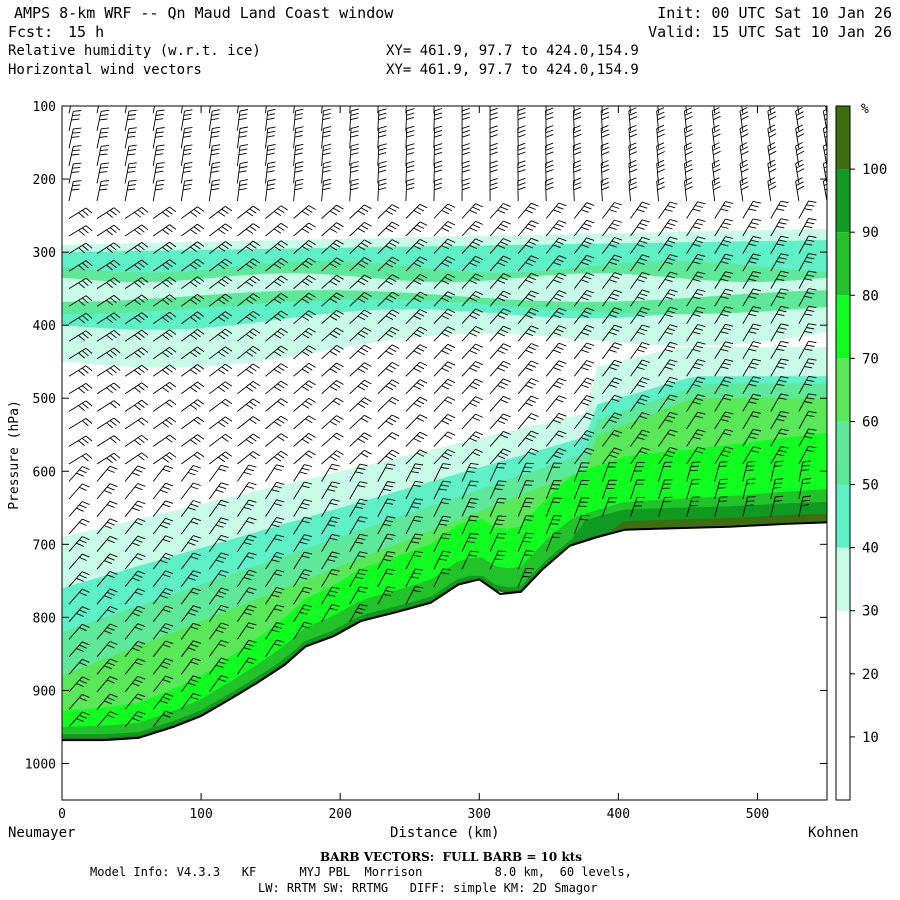  Describe the element at coordinates (339, 814) in the screenshot. I see `x-tick-label: 200` at that location.